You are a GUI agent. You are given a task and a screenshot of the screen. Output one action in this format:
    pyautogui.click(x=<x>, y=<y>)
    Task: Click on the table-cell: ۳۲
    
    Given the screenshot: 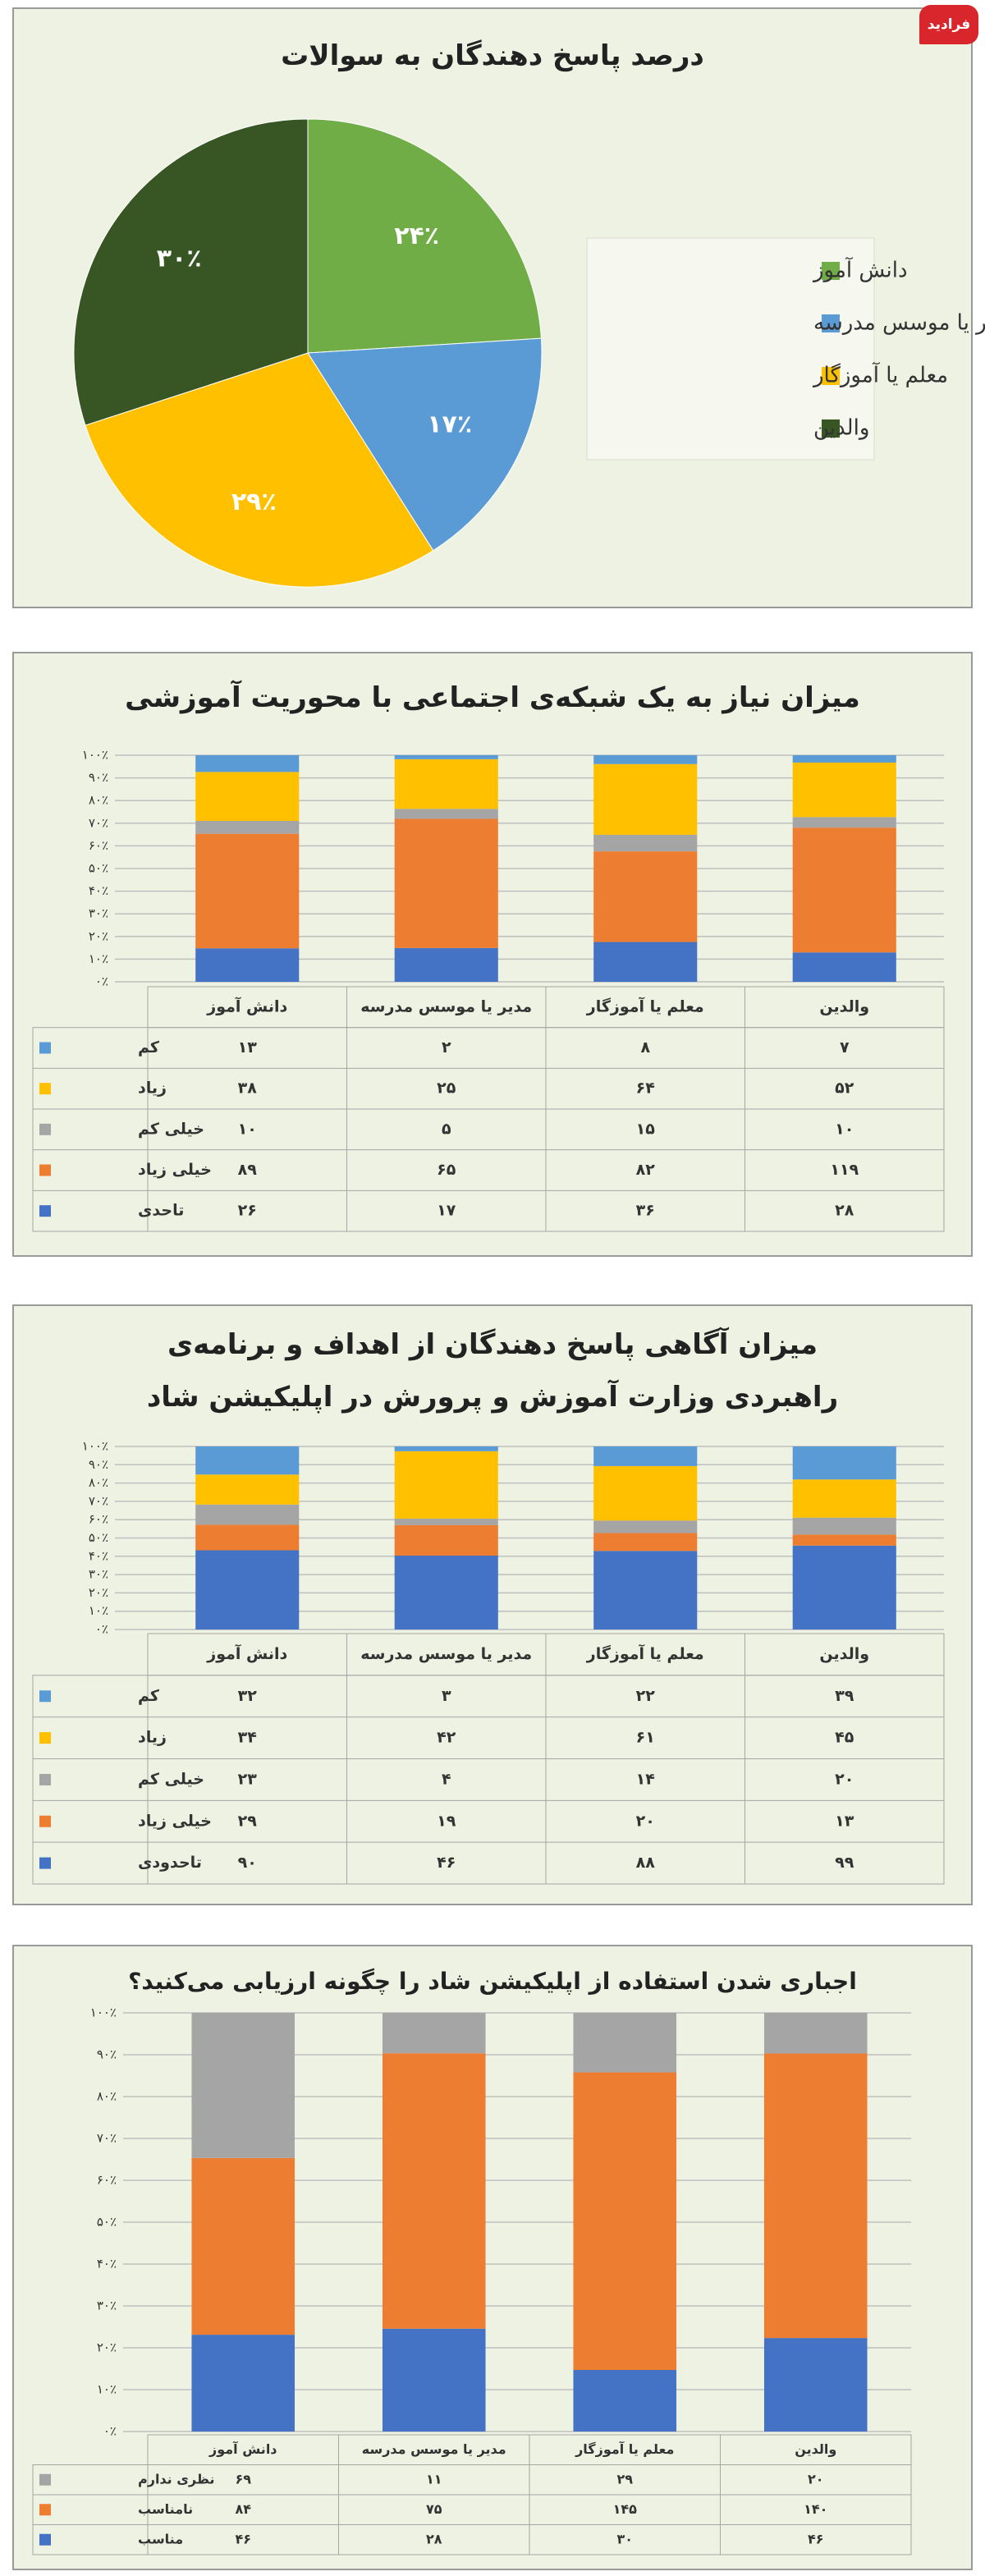 What is the action you would take?
    pyautogui.click(x=248, y=1696)
    